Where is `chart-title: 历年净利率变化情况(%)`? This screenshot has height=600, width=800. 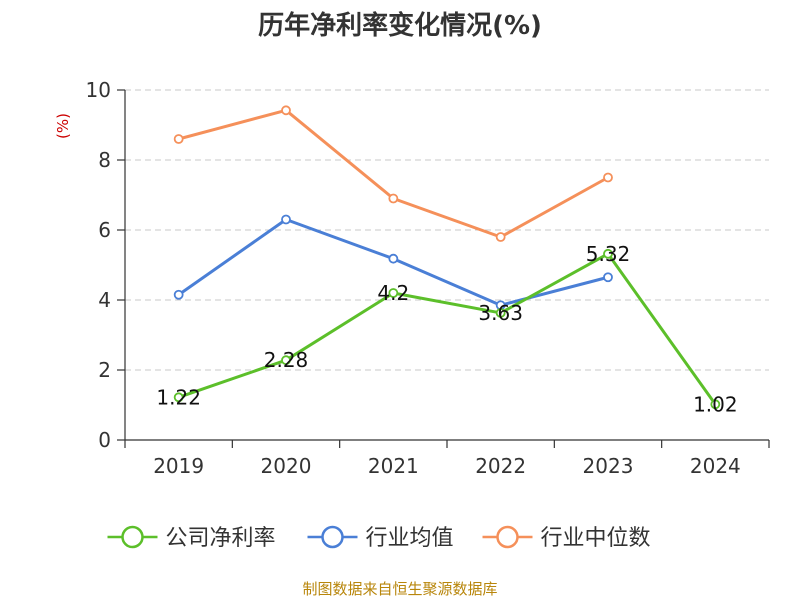 chart-title: 历年净利率变化情况(%) is located at coordinates (400, 25).